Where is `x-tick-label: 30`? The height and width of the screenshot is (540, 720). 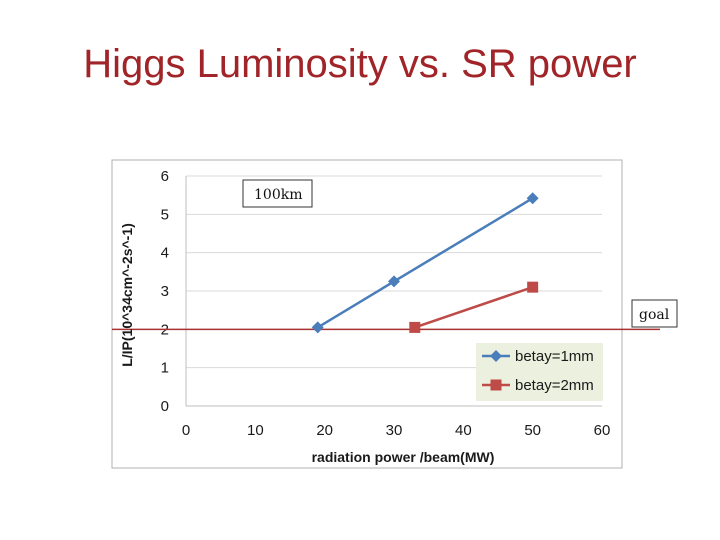 x-tick-label: 30 is located at coordinates (394, 430).